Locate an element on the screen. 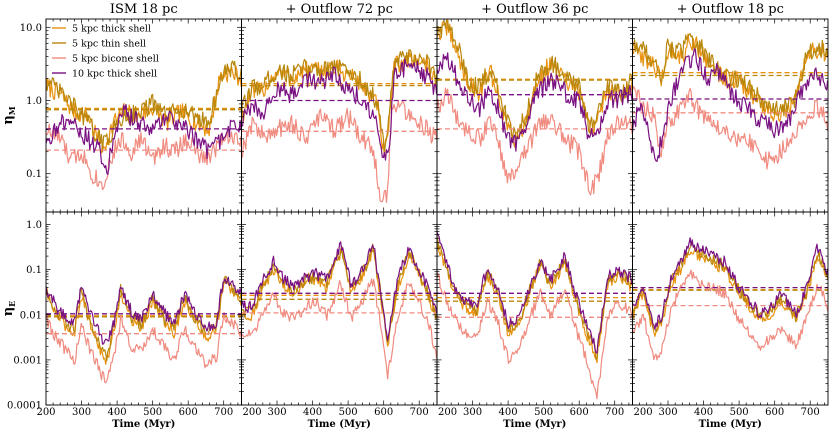 Image resolution: width=831 pixels, height=430 pixels. y-axis-label-subscript: M is located at coordinates (12, 110).